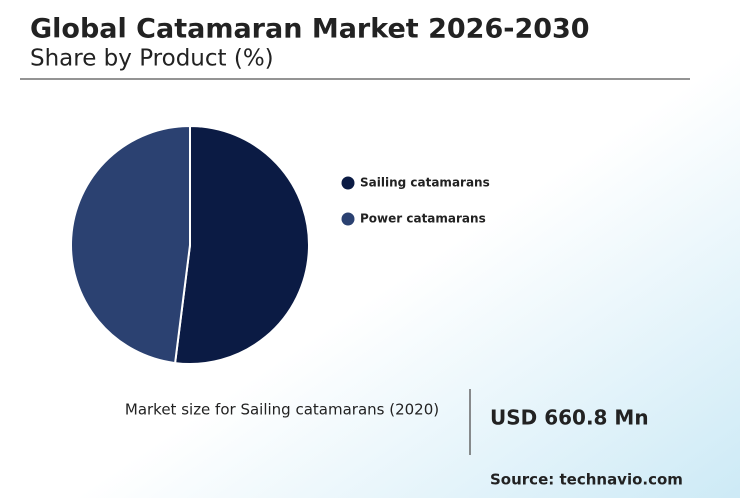  What do you see at coordinates (415, 201) in the screenshot?
I see `legend: Sailing catamarans Power catamarans` at bounding box center [415, 201].